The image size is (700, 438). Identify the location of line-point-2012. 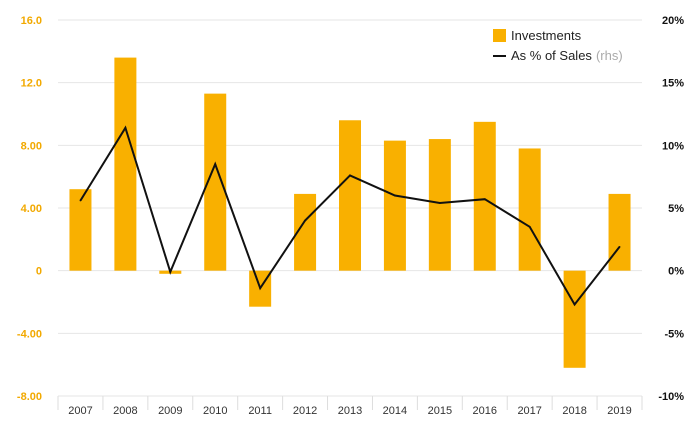
(305, 220).